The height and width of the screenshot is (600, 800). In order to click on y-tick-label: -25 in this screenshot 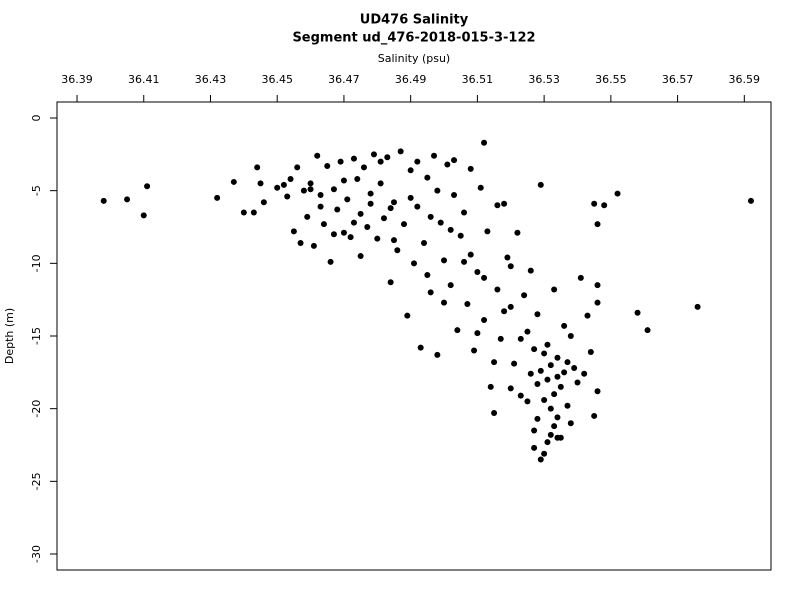, I will do `click(36, 481)`.